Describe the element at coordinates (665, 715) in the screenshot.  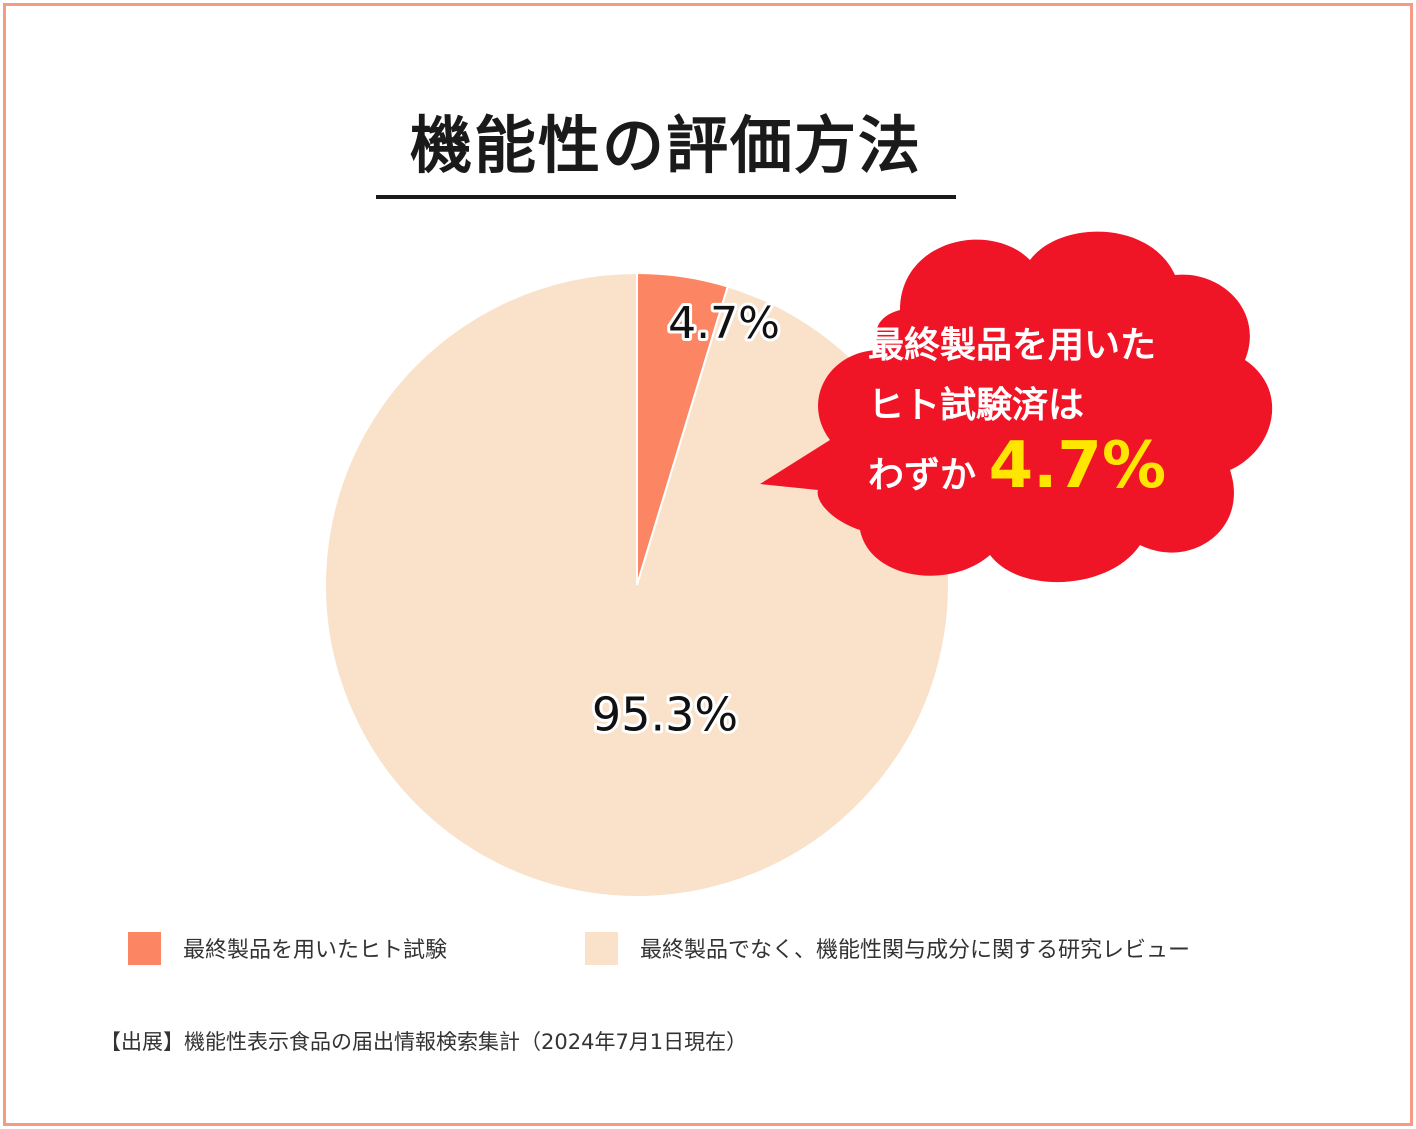
I see `pie-label-research-review: 95.3%` at that location.